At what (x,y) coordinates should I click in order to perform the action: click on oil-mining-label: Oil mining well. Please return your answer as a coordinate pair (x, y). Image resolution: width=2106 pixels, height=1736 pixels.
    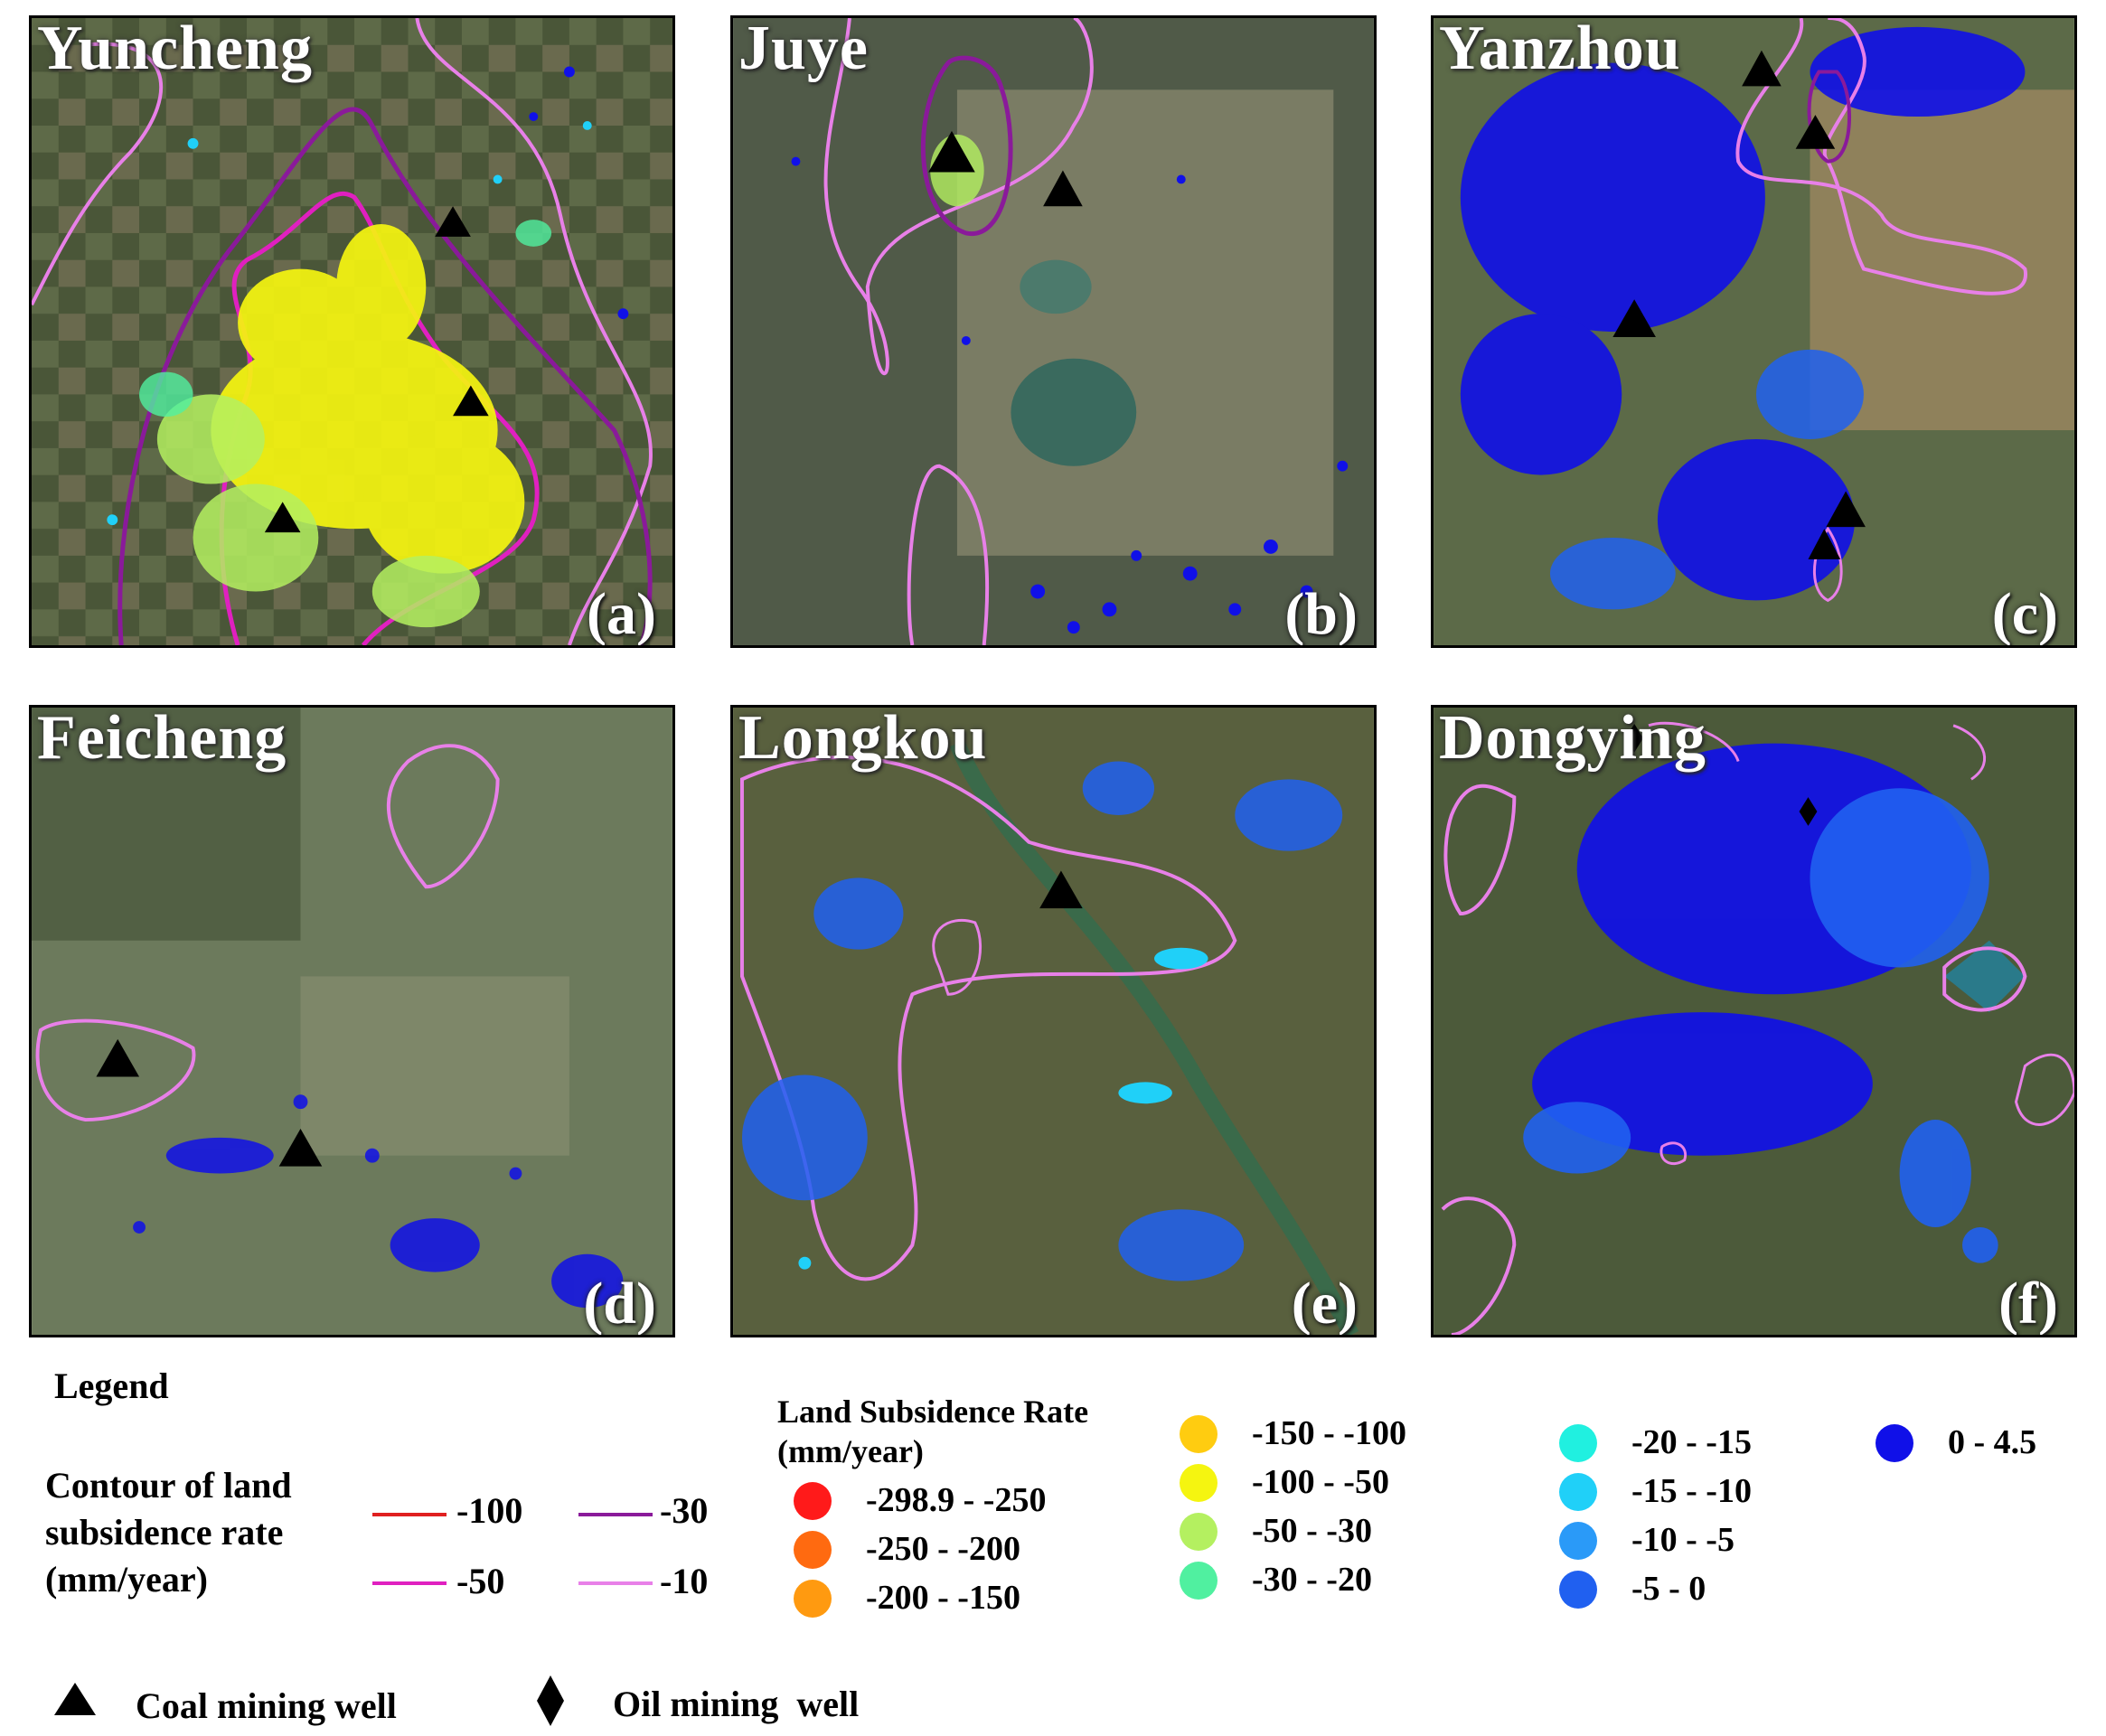
    Looking at the image, I should click on (736, 1704).